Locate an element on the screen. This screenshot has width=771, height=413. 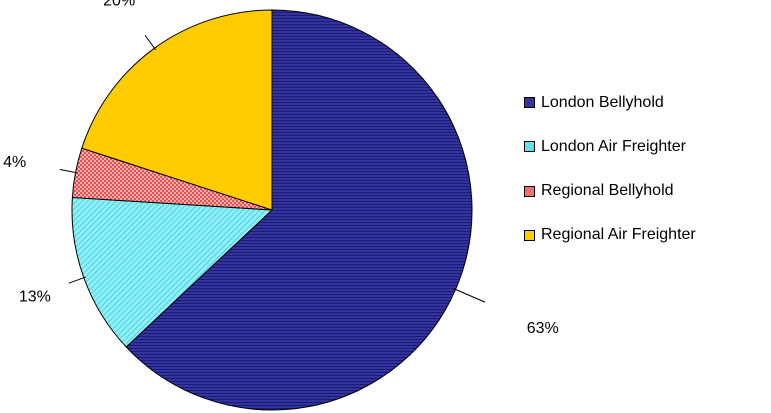
legend-label: Regional Bellyhold is located at coordinates (607, 191).